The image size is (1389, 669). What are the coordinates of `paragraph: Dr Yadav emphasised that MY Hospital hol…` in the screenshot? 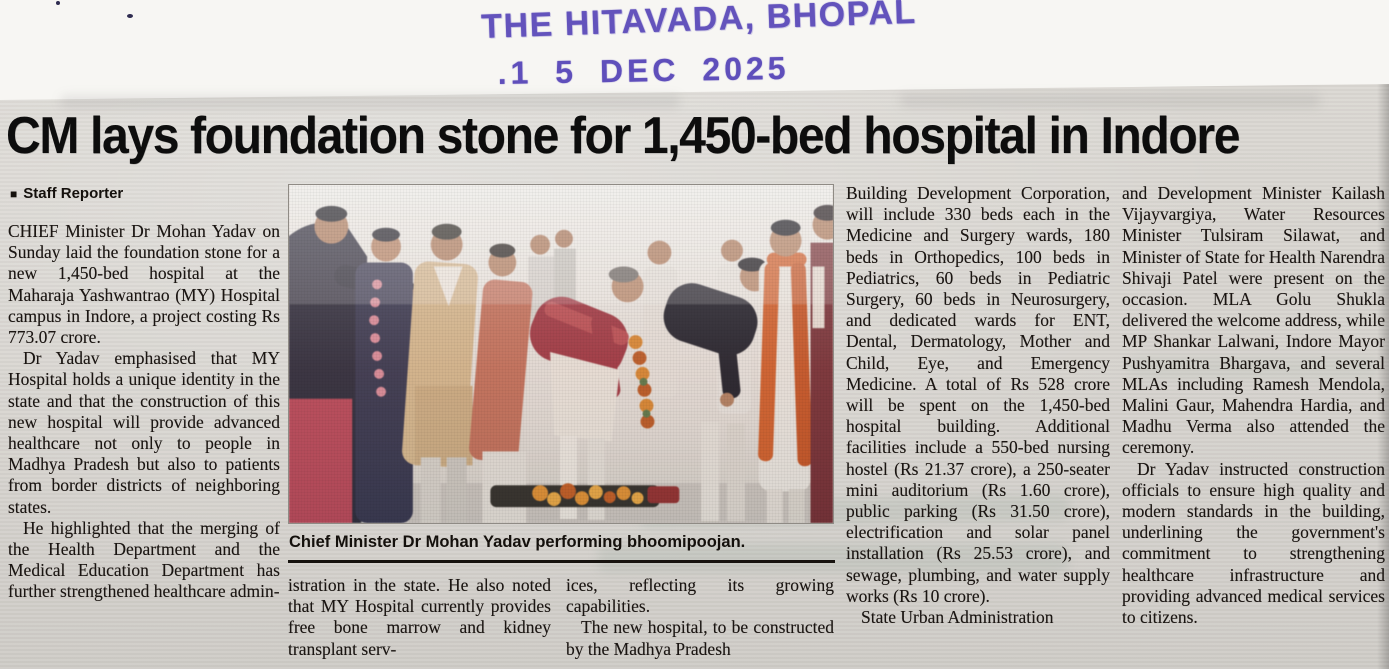 It's located at (144, 432).